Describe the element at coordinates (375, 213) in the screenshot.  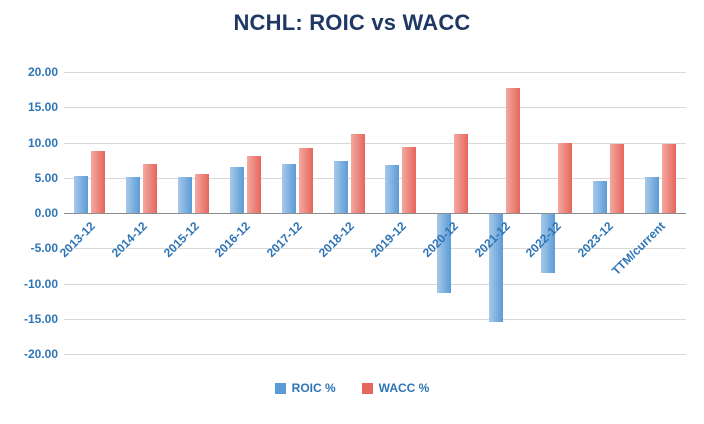
I see `zero-axis-line` at that location.